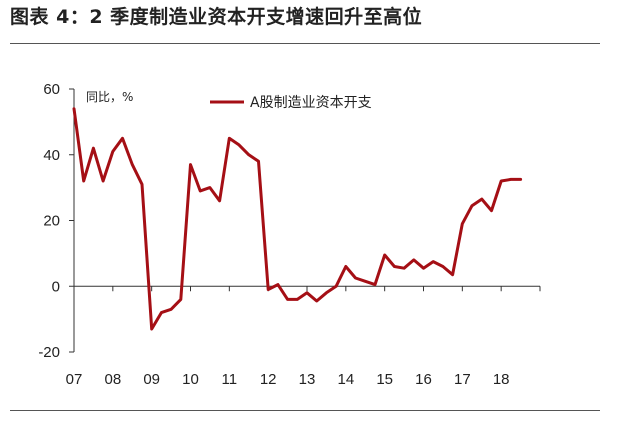 This screenshot has height=425, width=620. I want to click on x-tick-label: 11, so click(230, 379).